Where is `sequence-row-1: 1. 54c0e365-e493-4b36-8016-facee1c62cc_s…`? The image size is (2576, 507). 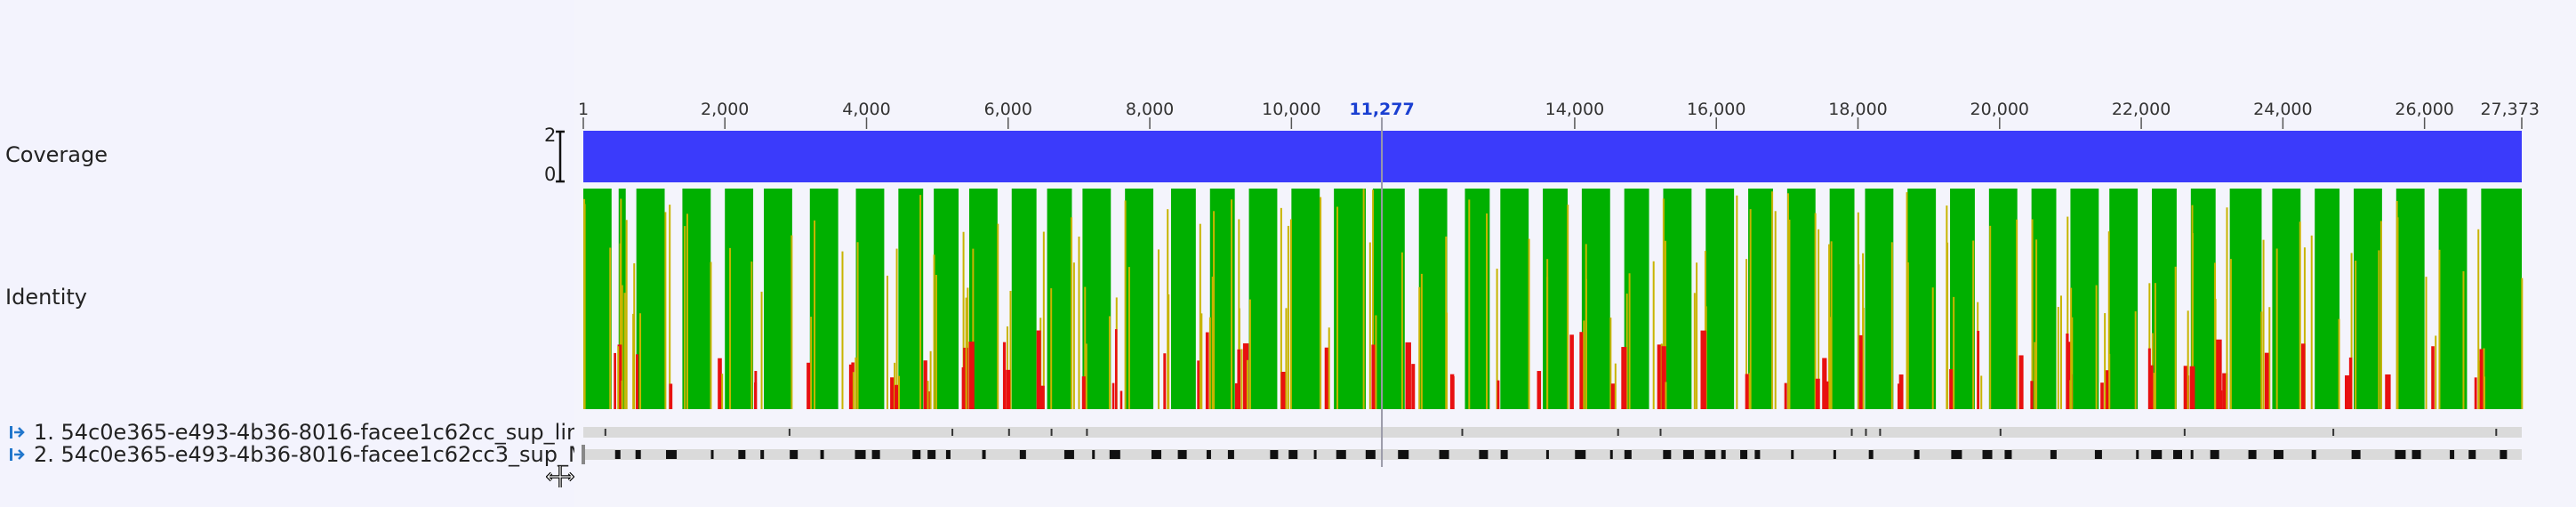
sequence-row-1: 1. 54c0e365-e493-4b36-8016-facee1c62cc_s… is located at coordinates (307, 432).